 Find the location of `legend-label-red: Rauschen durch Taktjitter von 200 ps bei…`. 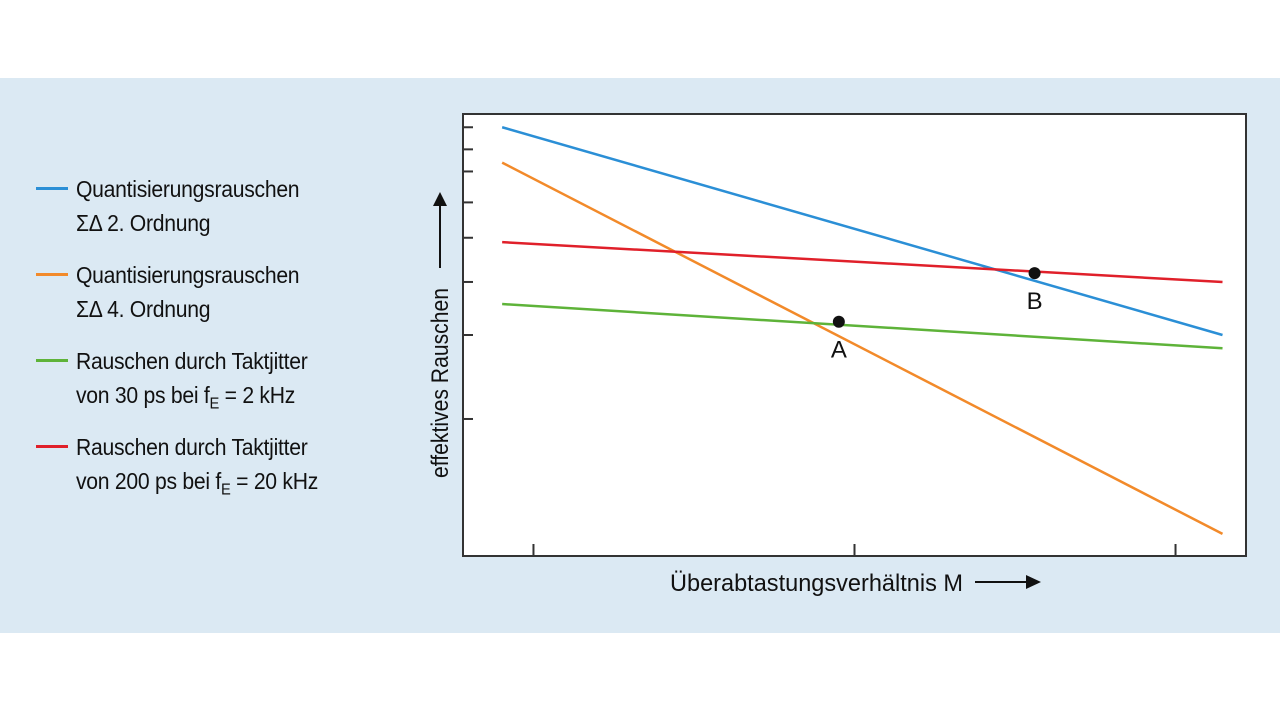

legend-label-red: Rauschen durch Taktjitter von 200 ps bei… is located at coordinates (197, 466).